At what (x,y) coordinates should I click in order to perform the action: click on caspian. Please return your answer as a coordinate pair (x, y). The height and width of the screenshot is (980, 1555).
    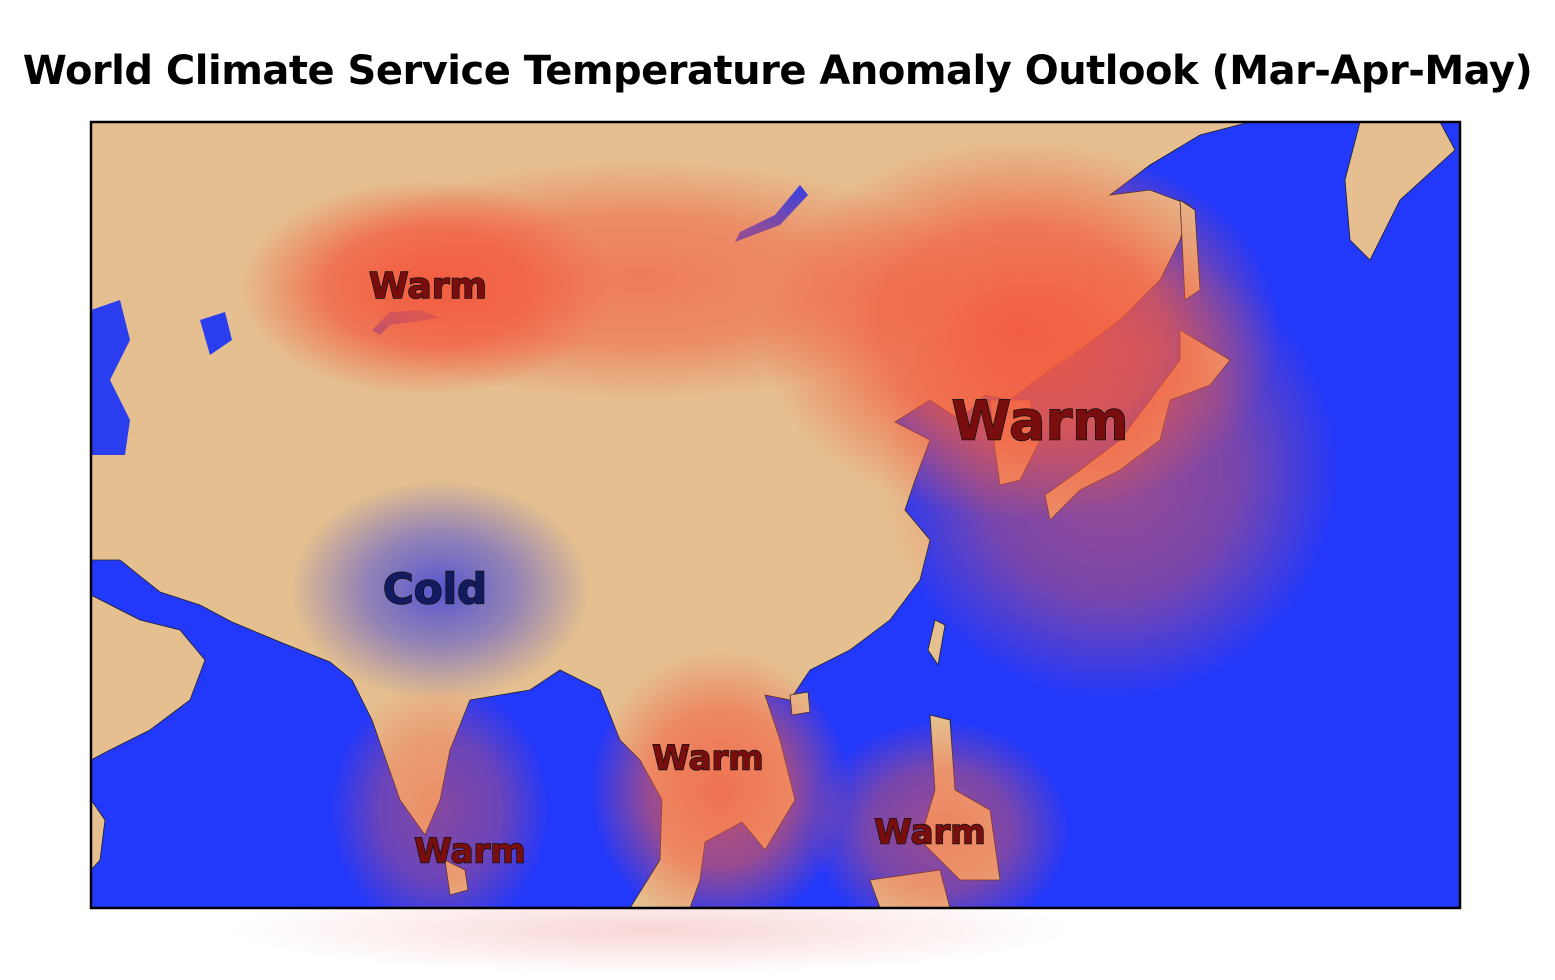
    Looking at the image, I should click on (110, 377).